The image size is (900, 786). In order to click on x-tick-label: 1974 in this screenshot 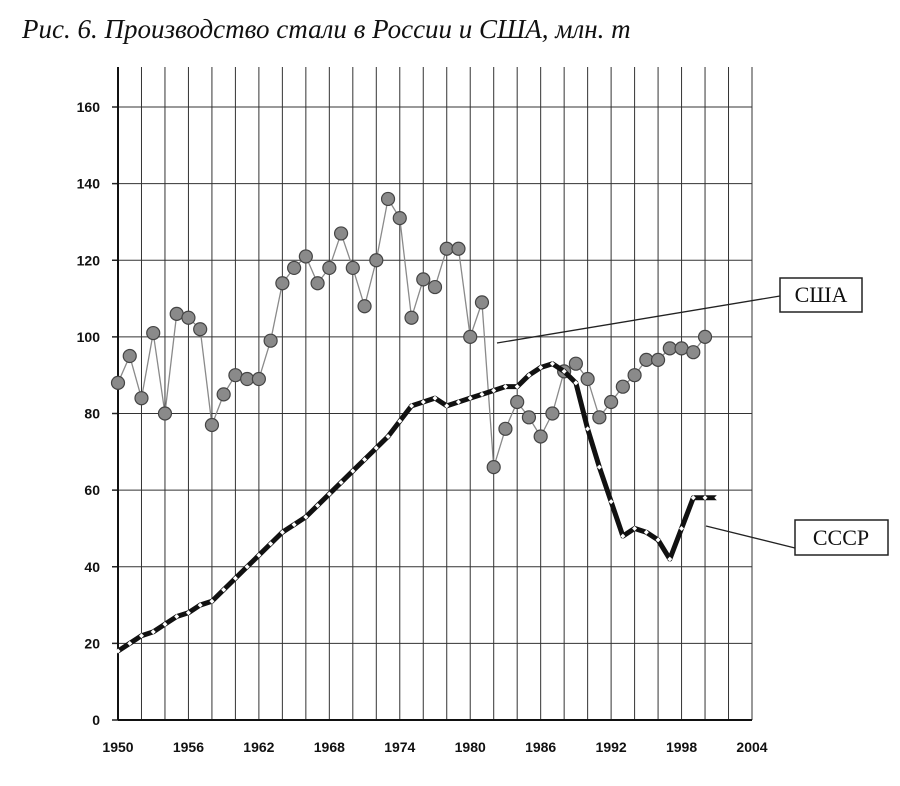, I will do `click(399, 747)`.